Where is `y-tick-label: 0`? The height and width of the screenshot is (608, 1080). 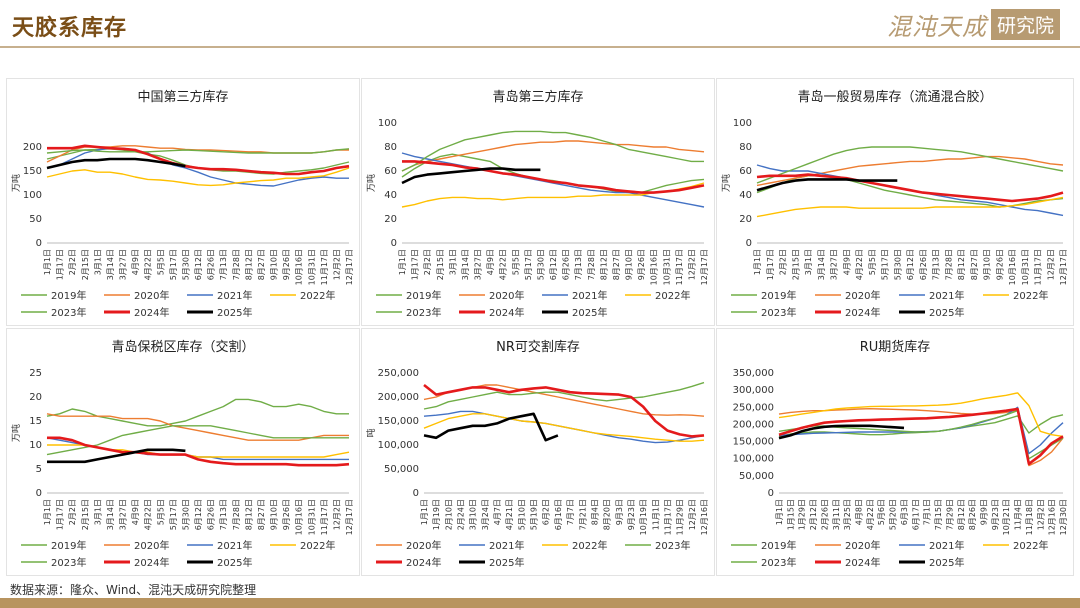
y-tick-label: 0 is located at coordinates (771, 493).